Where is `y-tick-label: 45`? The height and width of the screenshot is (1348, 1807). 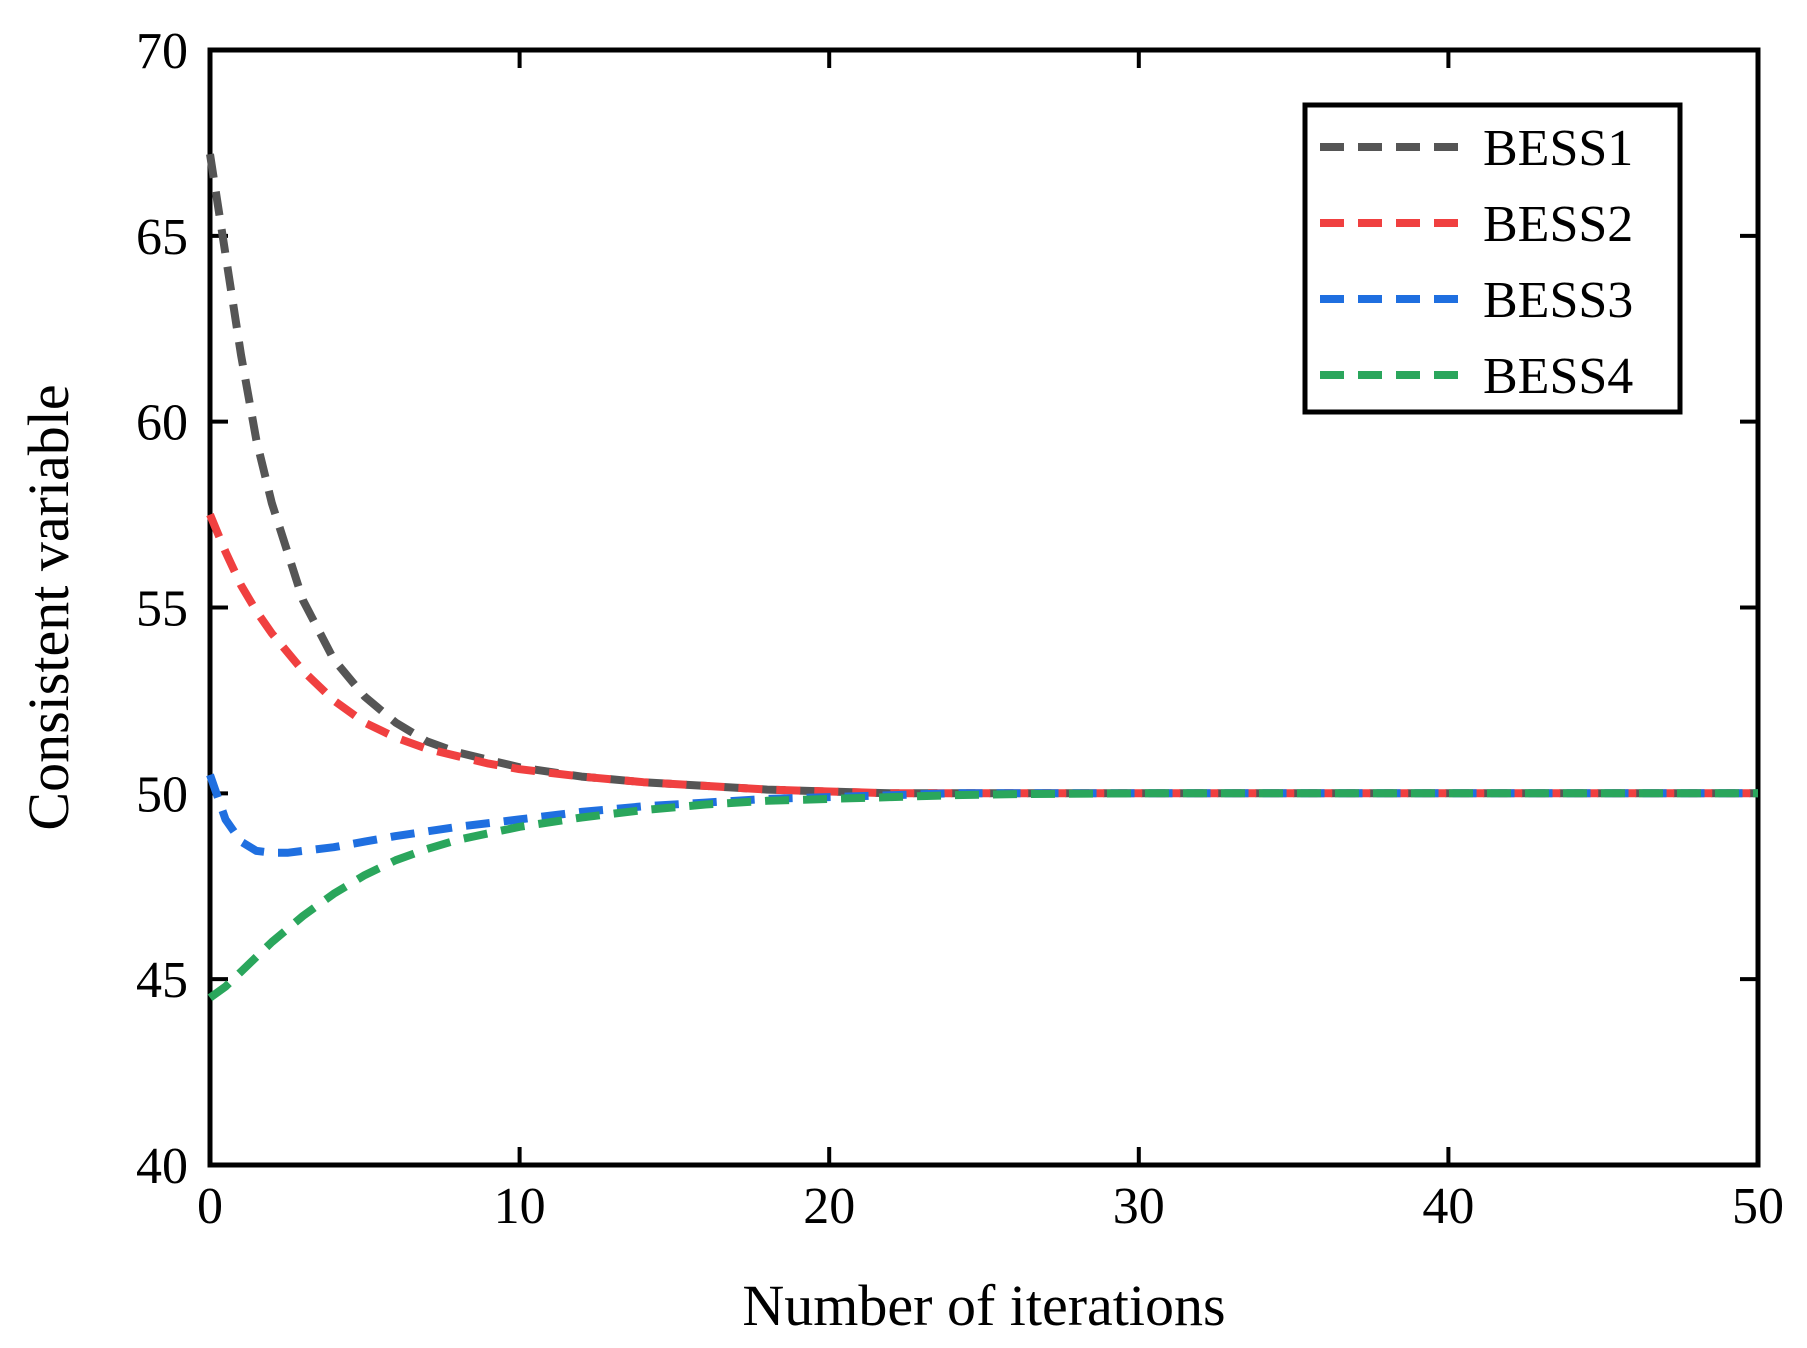 y-tick-label: 45 is located at coordinates (162, 980).